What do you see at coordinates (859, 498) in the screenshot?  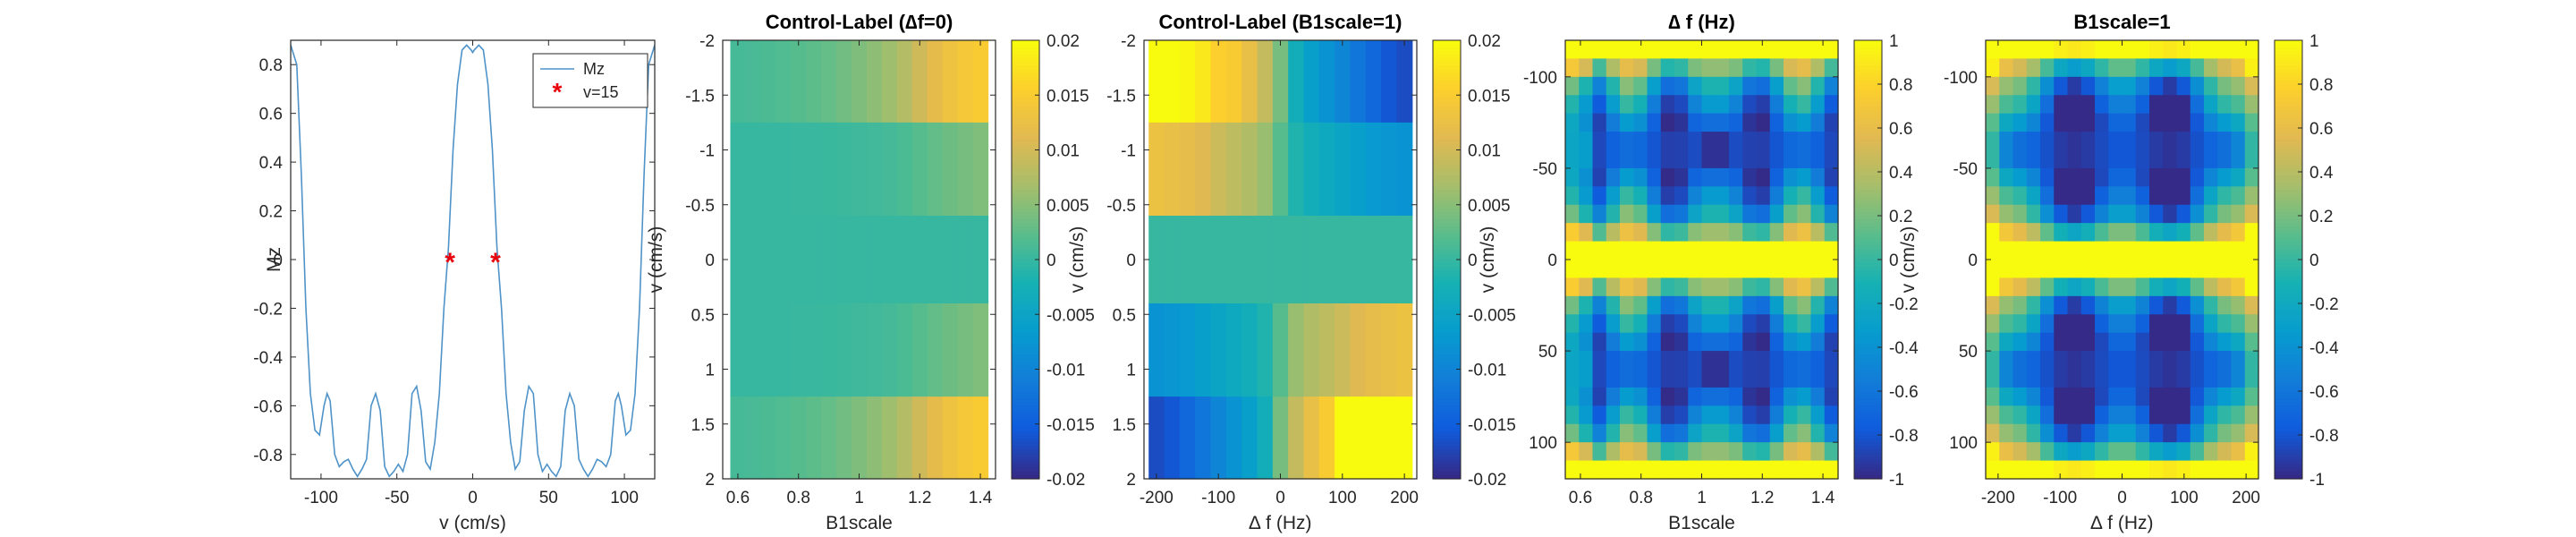 I see `x-tick-label: 1` at bounding box center [859, 498].